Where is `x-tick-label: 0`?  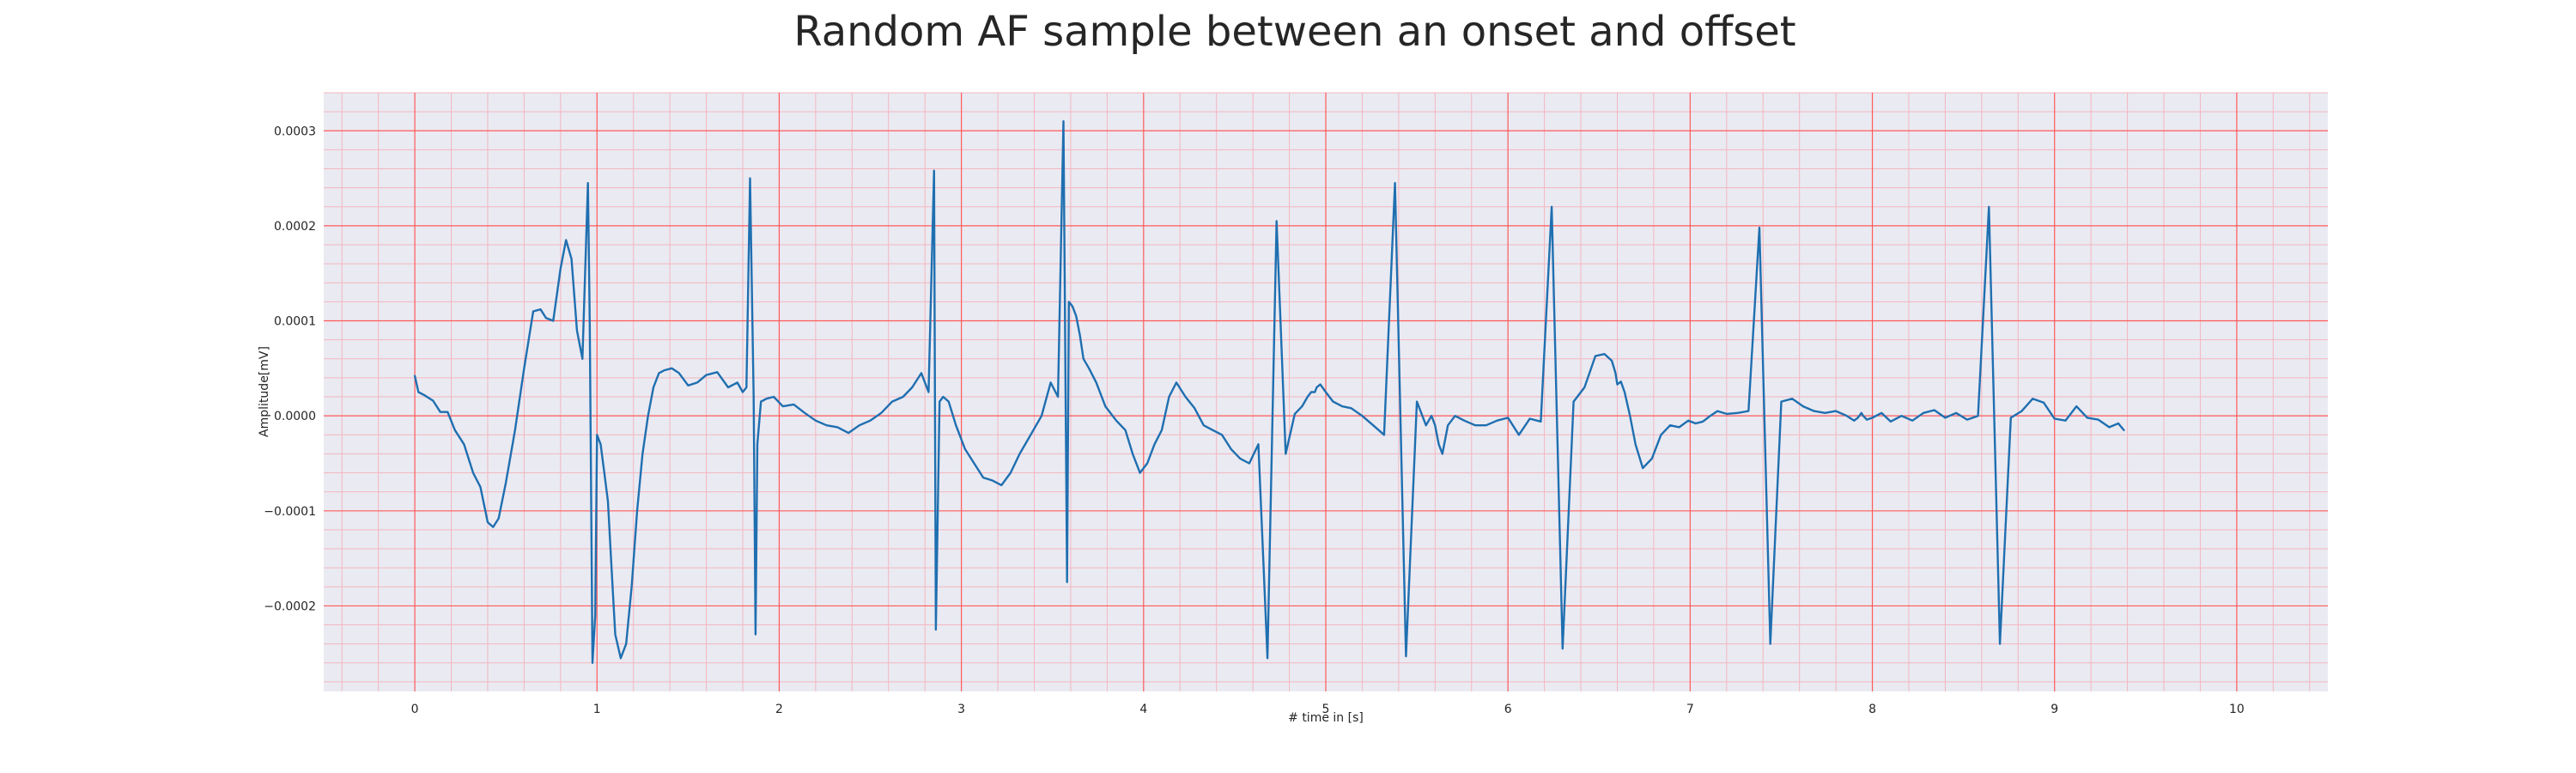 x-tick-label: 0 is located at coordinates (415, 709).